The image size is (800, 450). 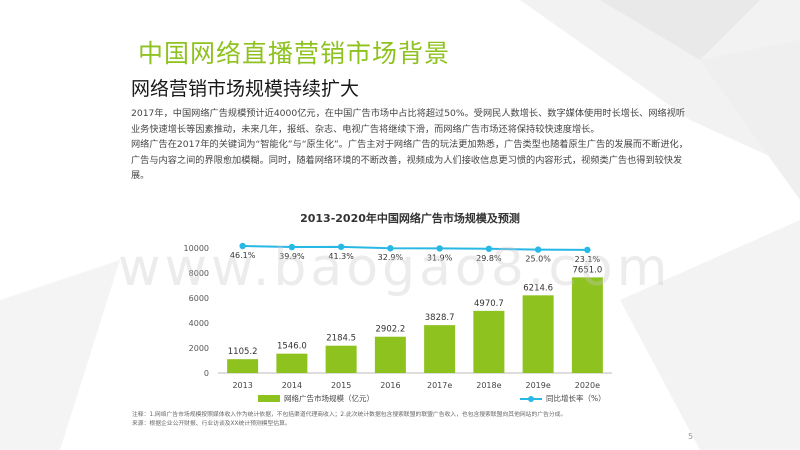 I want to click on legend-line: 同比增长率（%）, so click(x=563, y=398).